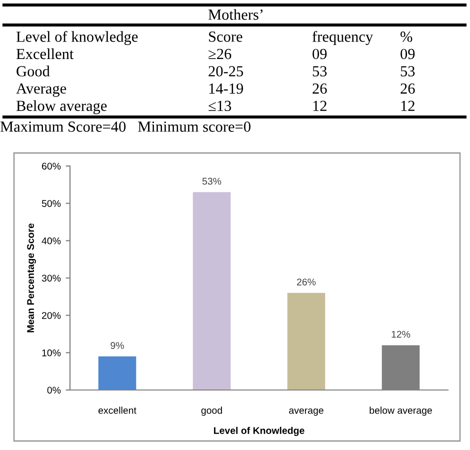  What do you see at coordinates (401, 411) in the screenshot?
I see `x-tick-label: below average` at bounding box center [401, 411].